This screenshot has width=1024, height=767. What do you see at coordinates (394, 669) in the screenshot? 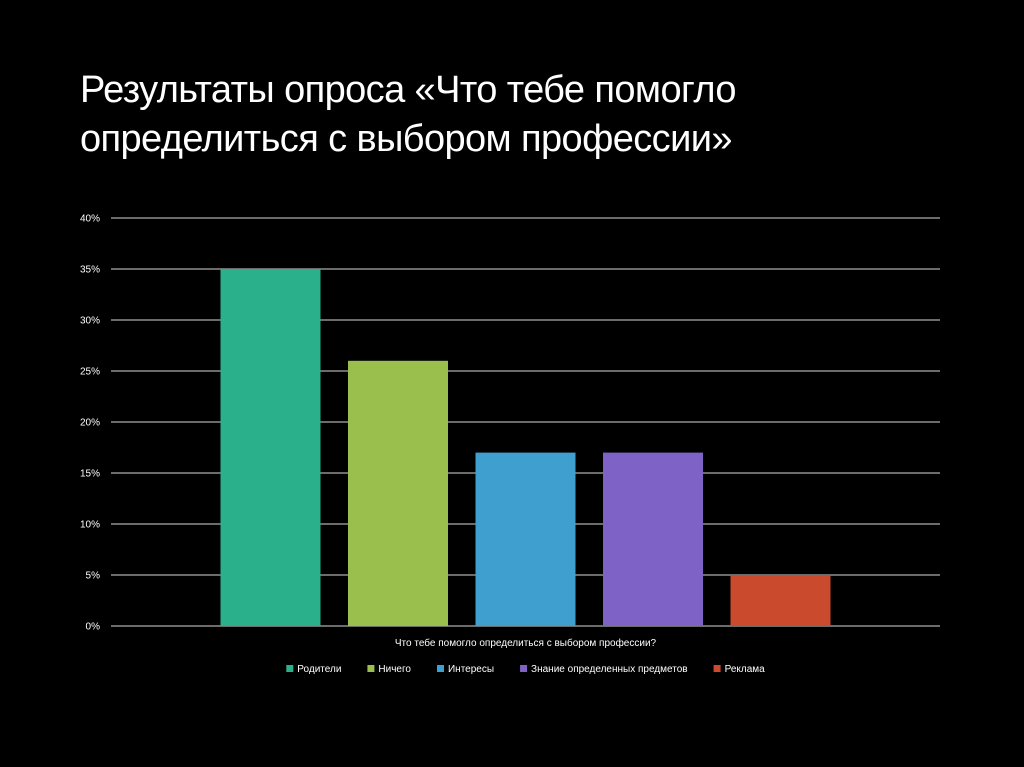
I see `legend-label: Ничего` at bounding box center [394, 669].